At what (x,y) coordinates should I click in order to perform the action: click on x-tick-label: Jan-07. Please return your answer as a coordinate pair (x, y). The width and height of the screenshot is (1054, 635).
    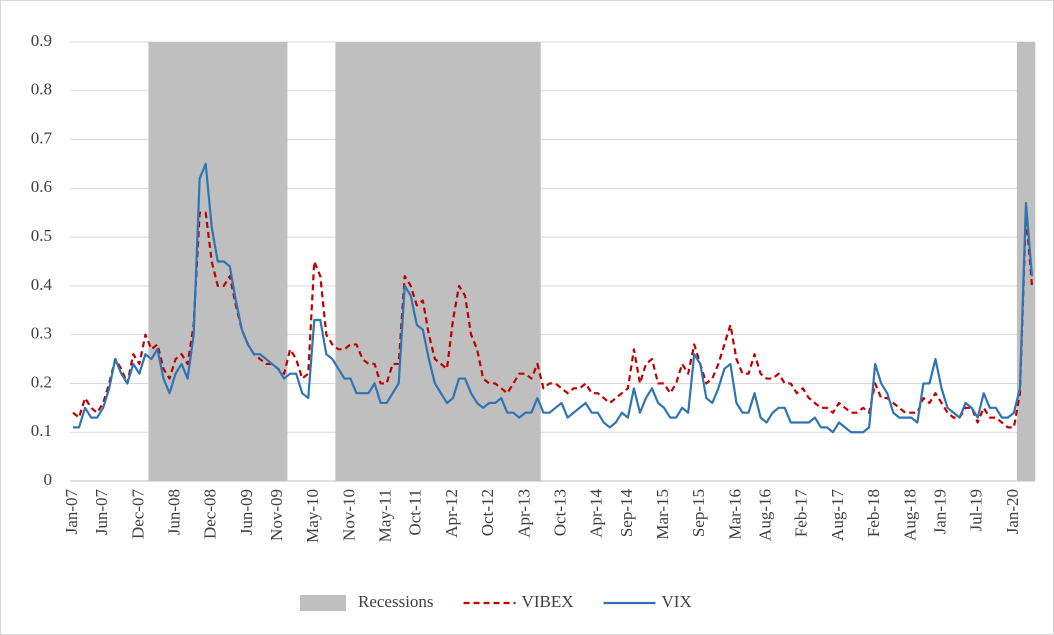
    Looking at the image, I should click on (71, 512).